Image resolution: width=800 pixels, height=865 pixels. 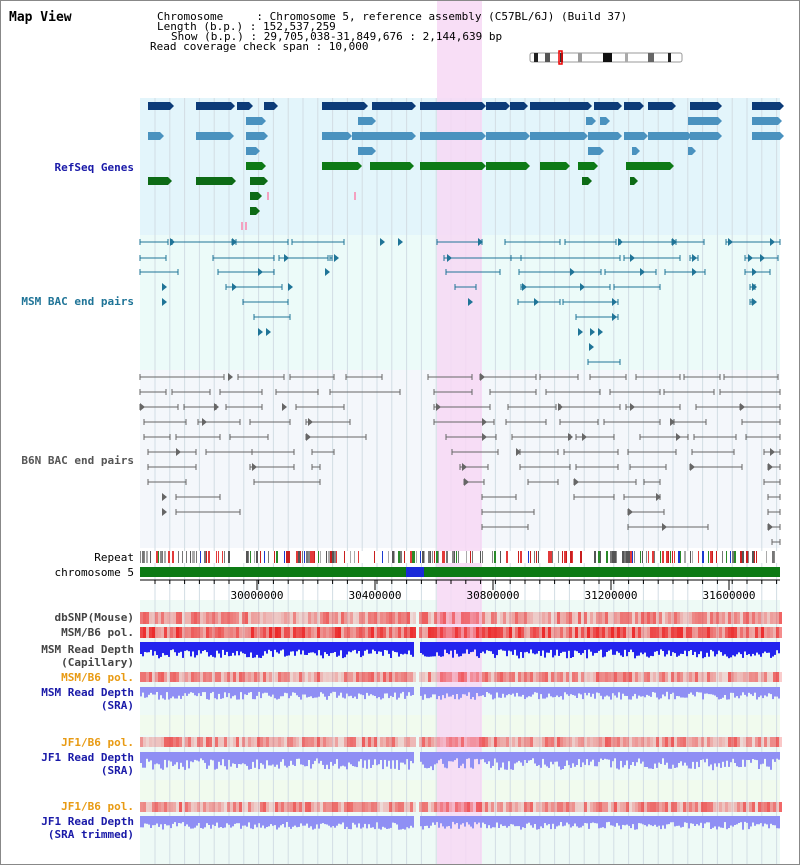 What do you see at coordinates (97, 632) in the screenshot?
I see `msm-pol-label: MSM/B6 pol.` at bounding box center [97, 632].